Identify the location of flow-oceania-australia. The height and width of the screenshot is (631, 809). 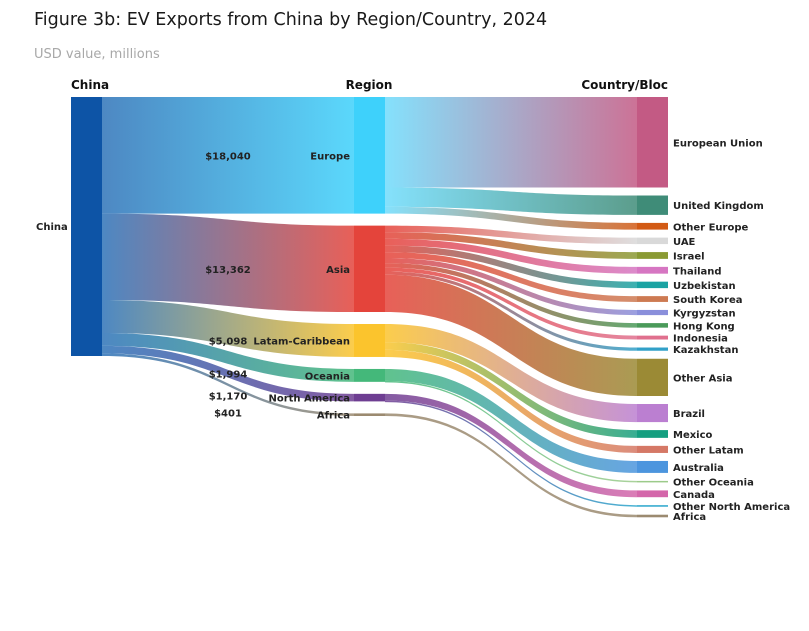
(511, 420).